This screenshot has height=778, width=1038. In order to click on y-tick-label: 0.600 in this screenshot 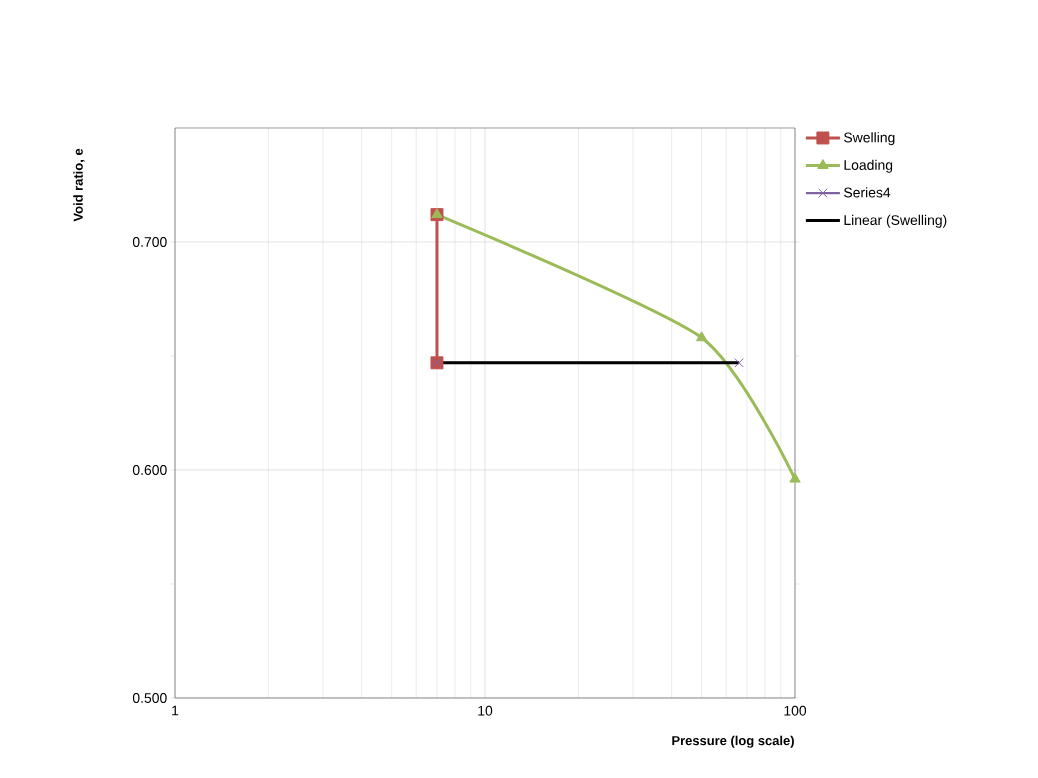, I will do `click(149, 470)`.